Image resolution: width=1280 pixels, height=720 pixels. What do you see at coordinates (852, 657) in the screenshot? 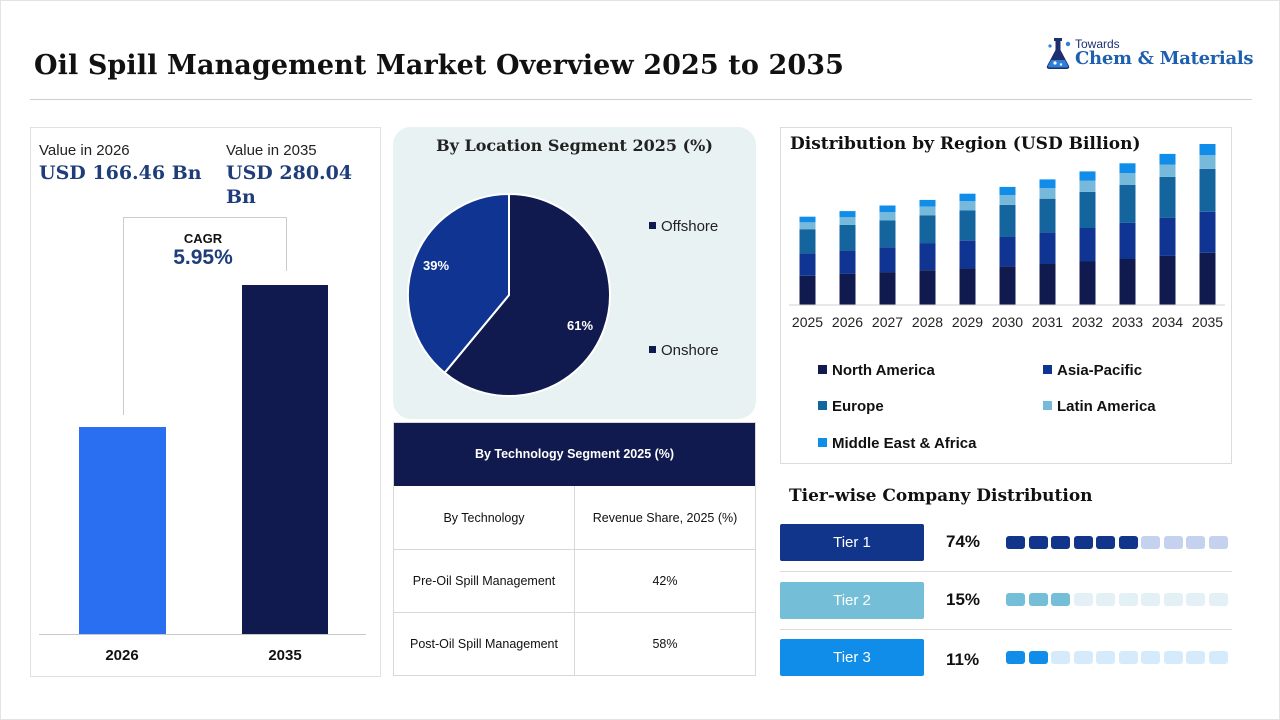
I see `tier-3-button: Tier 3` at bounding box center [852, 657].